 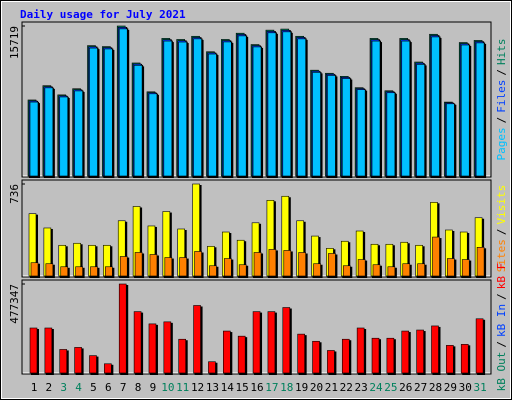 What do you see at coordinates (376, 387) in the screenshot?
I see `x-tick-label: 24` at bounding box center [376, 387].